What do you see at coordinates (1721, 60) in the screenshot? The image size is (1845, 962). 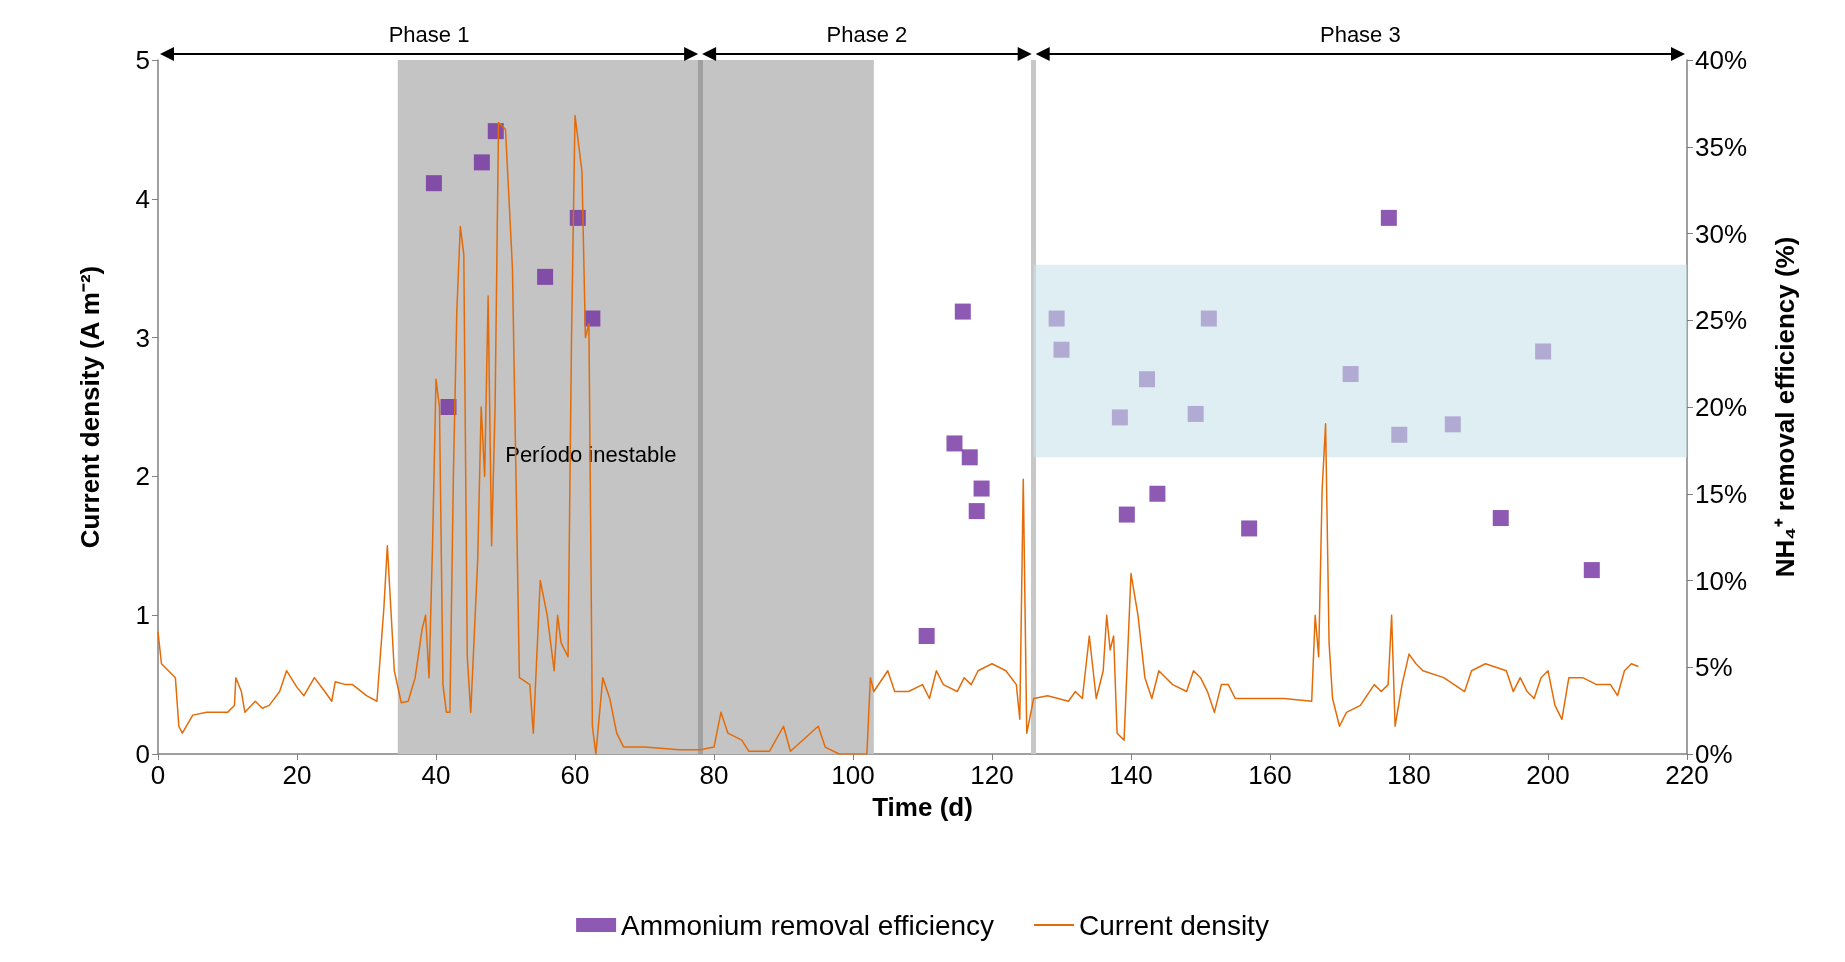 I see `y2-tick-label: 40%` at bounding box center [1721, 60].